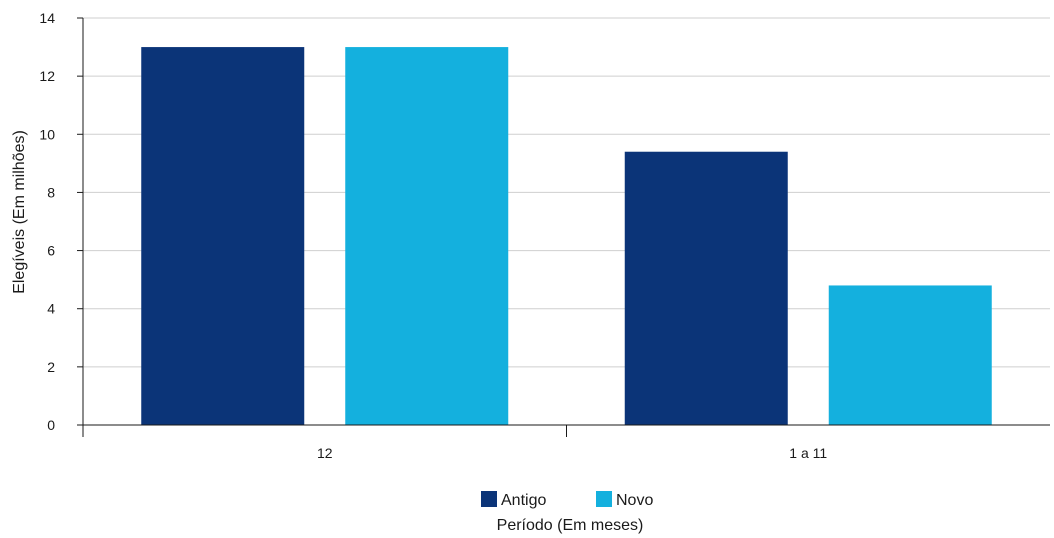 This screenshot has width=1054, height=538. Describe the element at coordinates (51, 309) in the screenshot. I see `y-tick-label: 4` at that location.